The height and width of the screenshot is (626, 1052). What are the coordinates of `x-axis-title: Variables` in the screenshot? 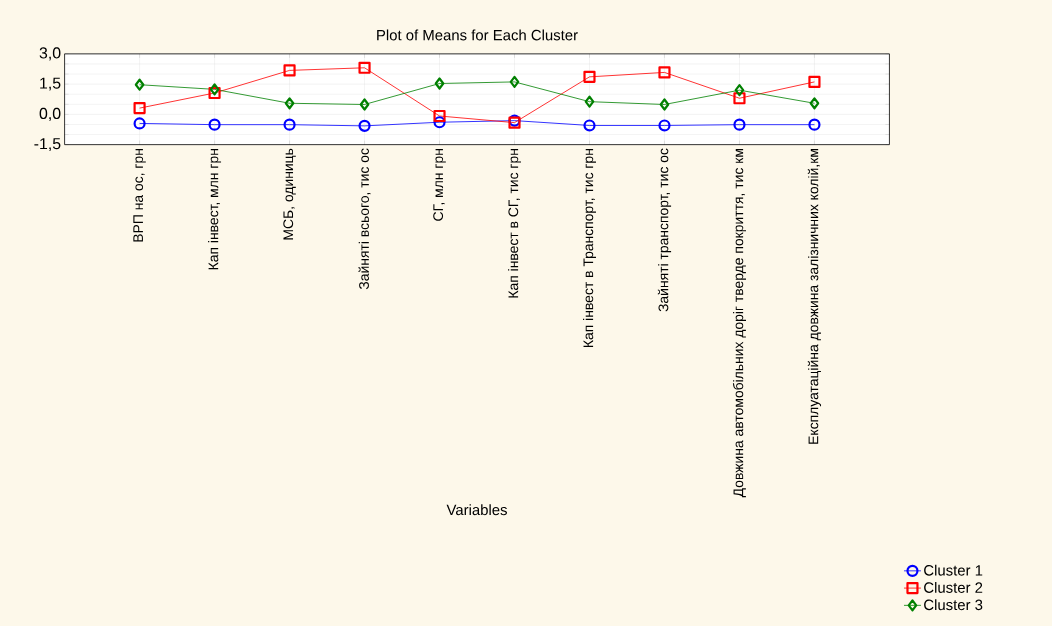 It's located at (476, 509).